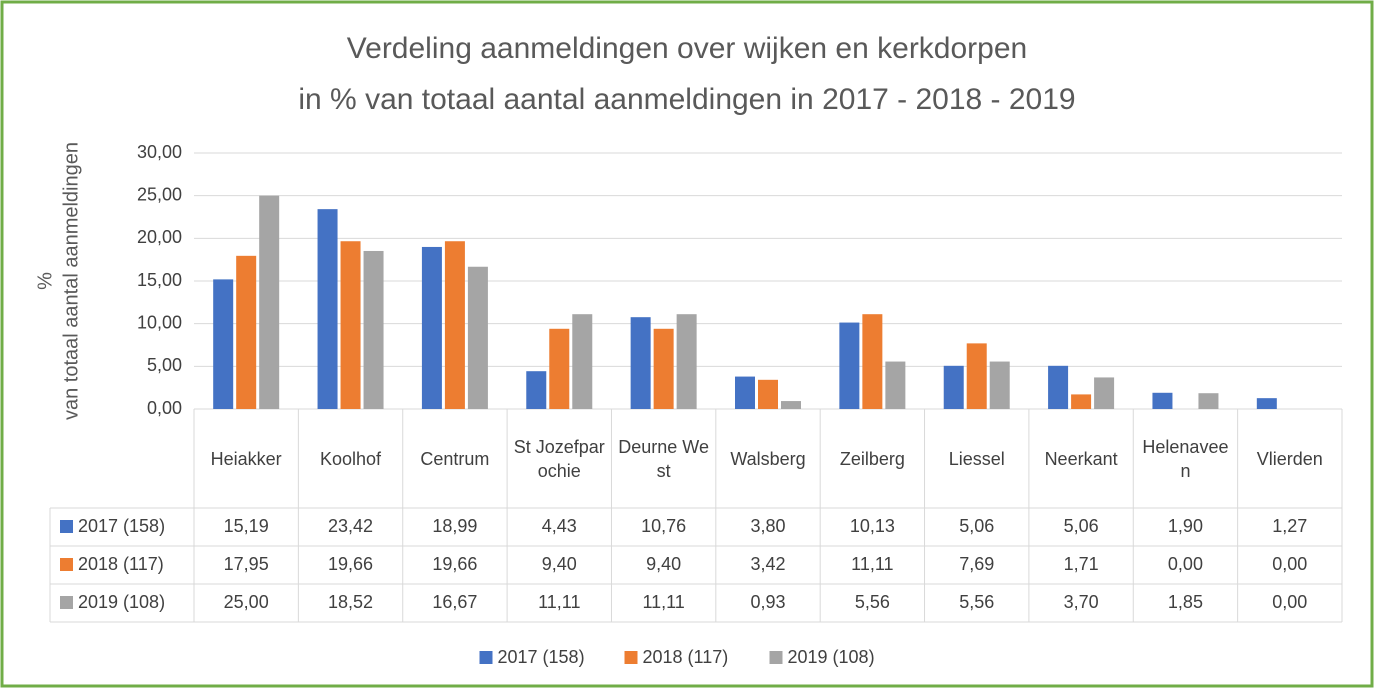 This screenshot has height=688, width=1374. What do you see at coordinates (1185, 526) in the screenshot?
I see `table-value: 1,90` at bounding box center [1185, 526].